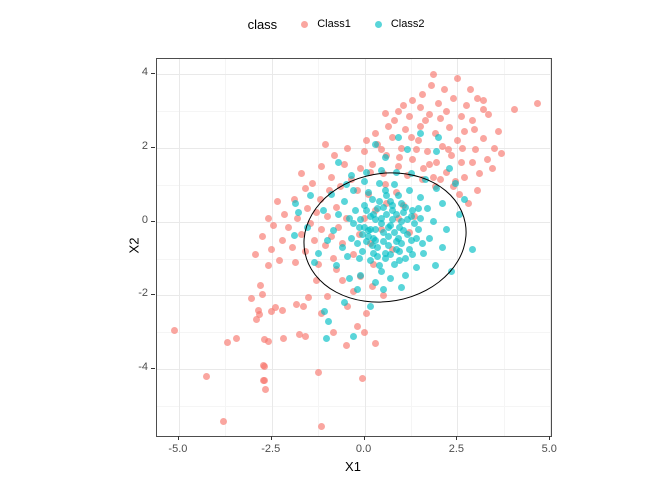 Image resolution: width=672 pixels, height=480 pixels. What do you see at coordinates (271, 449) in the screenshot?
I see `x-tick-label: -2.5` at bounding box center [271, 449].